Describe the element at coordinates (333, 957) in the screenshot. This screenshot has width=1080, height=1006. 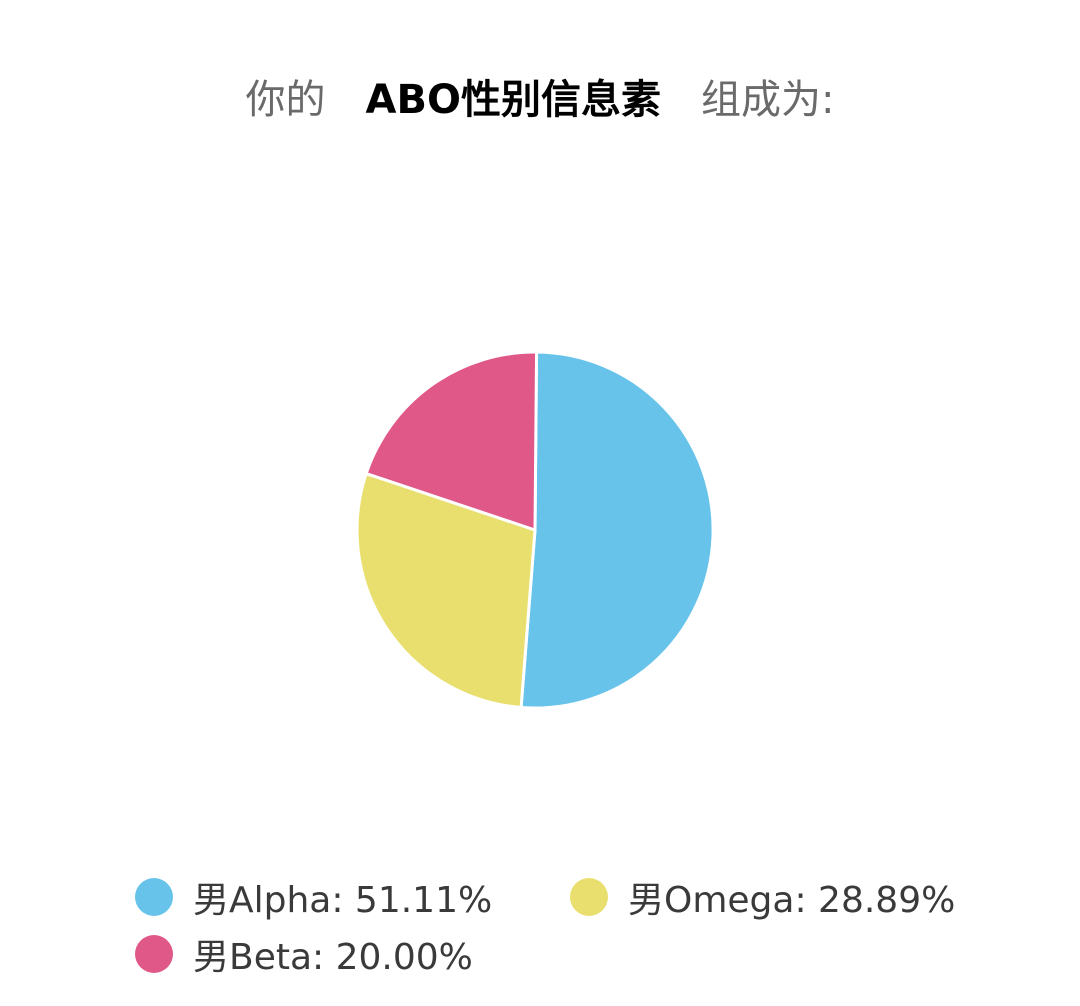
I see `legend-label-beta: 男Beta: 20.00%` at that location.